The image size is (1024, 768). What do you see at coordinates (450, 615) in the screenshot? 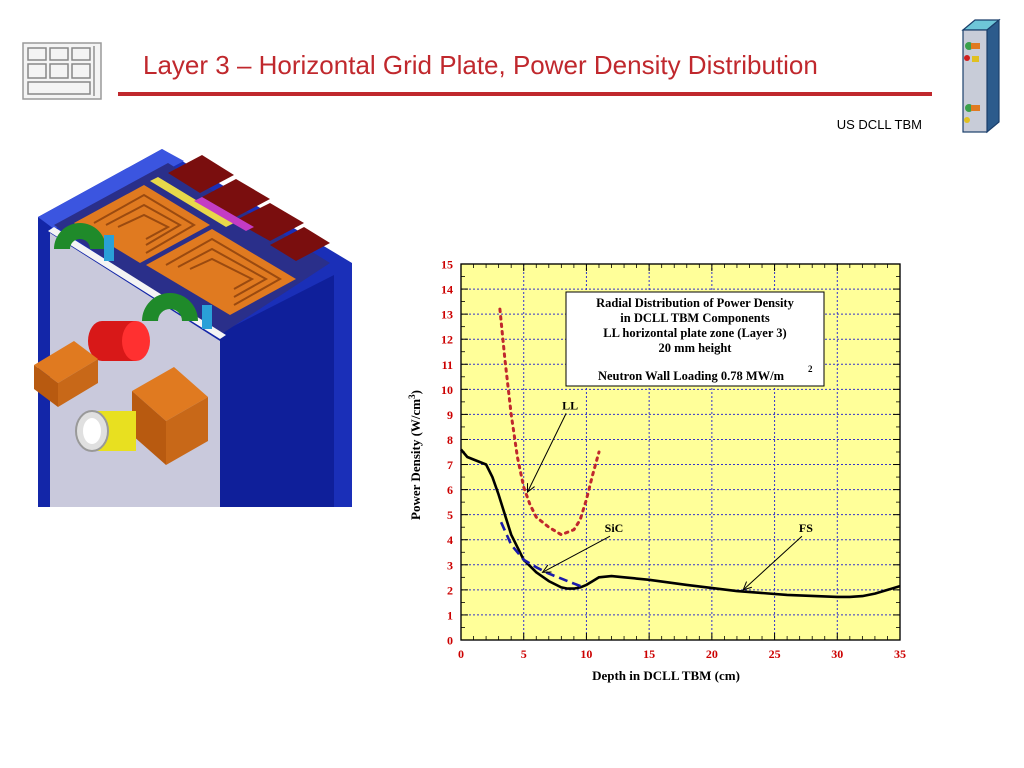
I see `y-tick-label: 1` at bounding box center [450, 615].